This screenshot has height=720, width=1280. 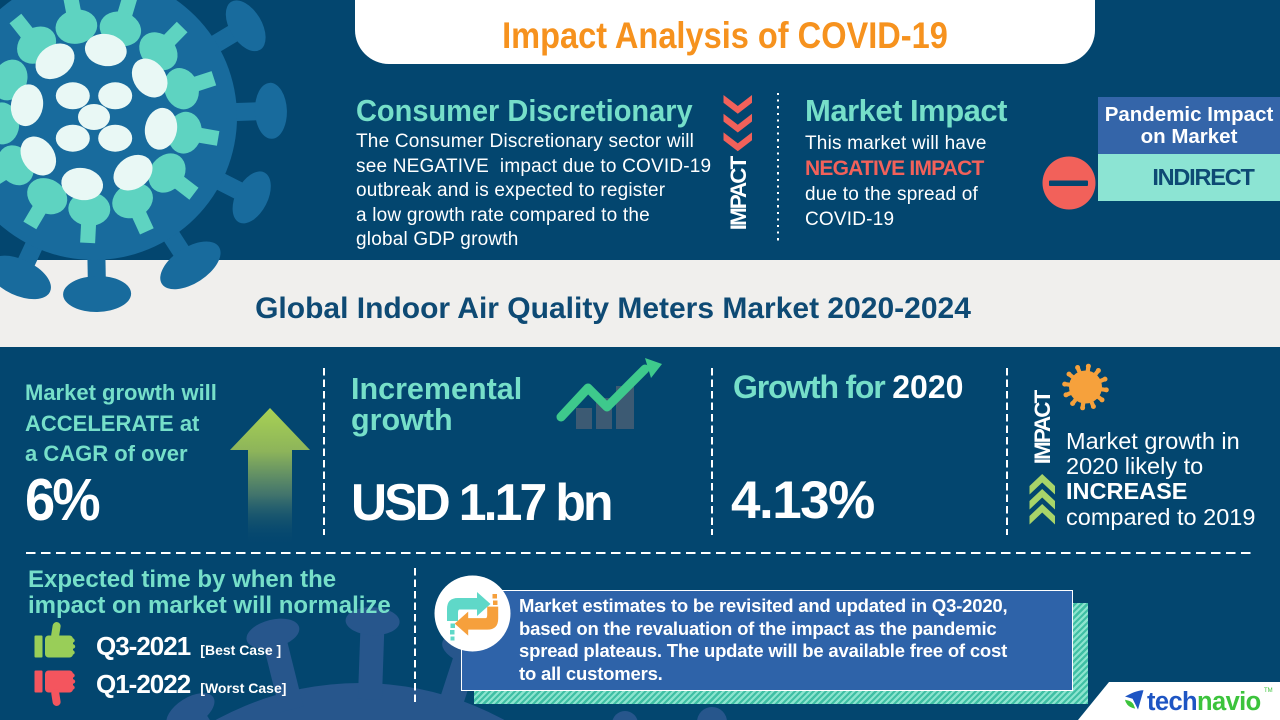 What do you see at coordinates (1268, 691) in the screenshot?
I see `svg-text: TM` at bounding box center [1268, 691].